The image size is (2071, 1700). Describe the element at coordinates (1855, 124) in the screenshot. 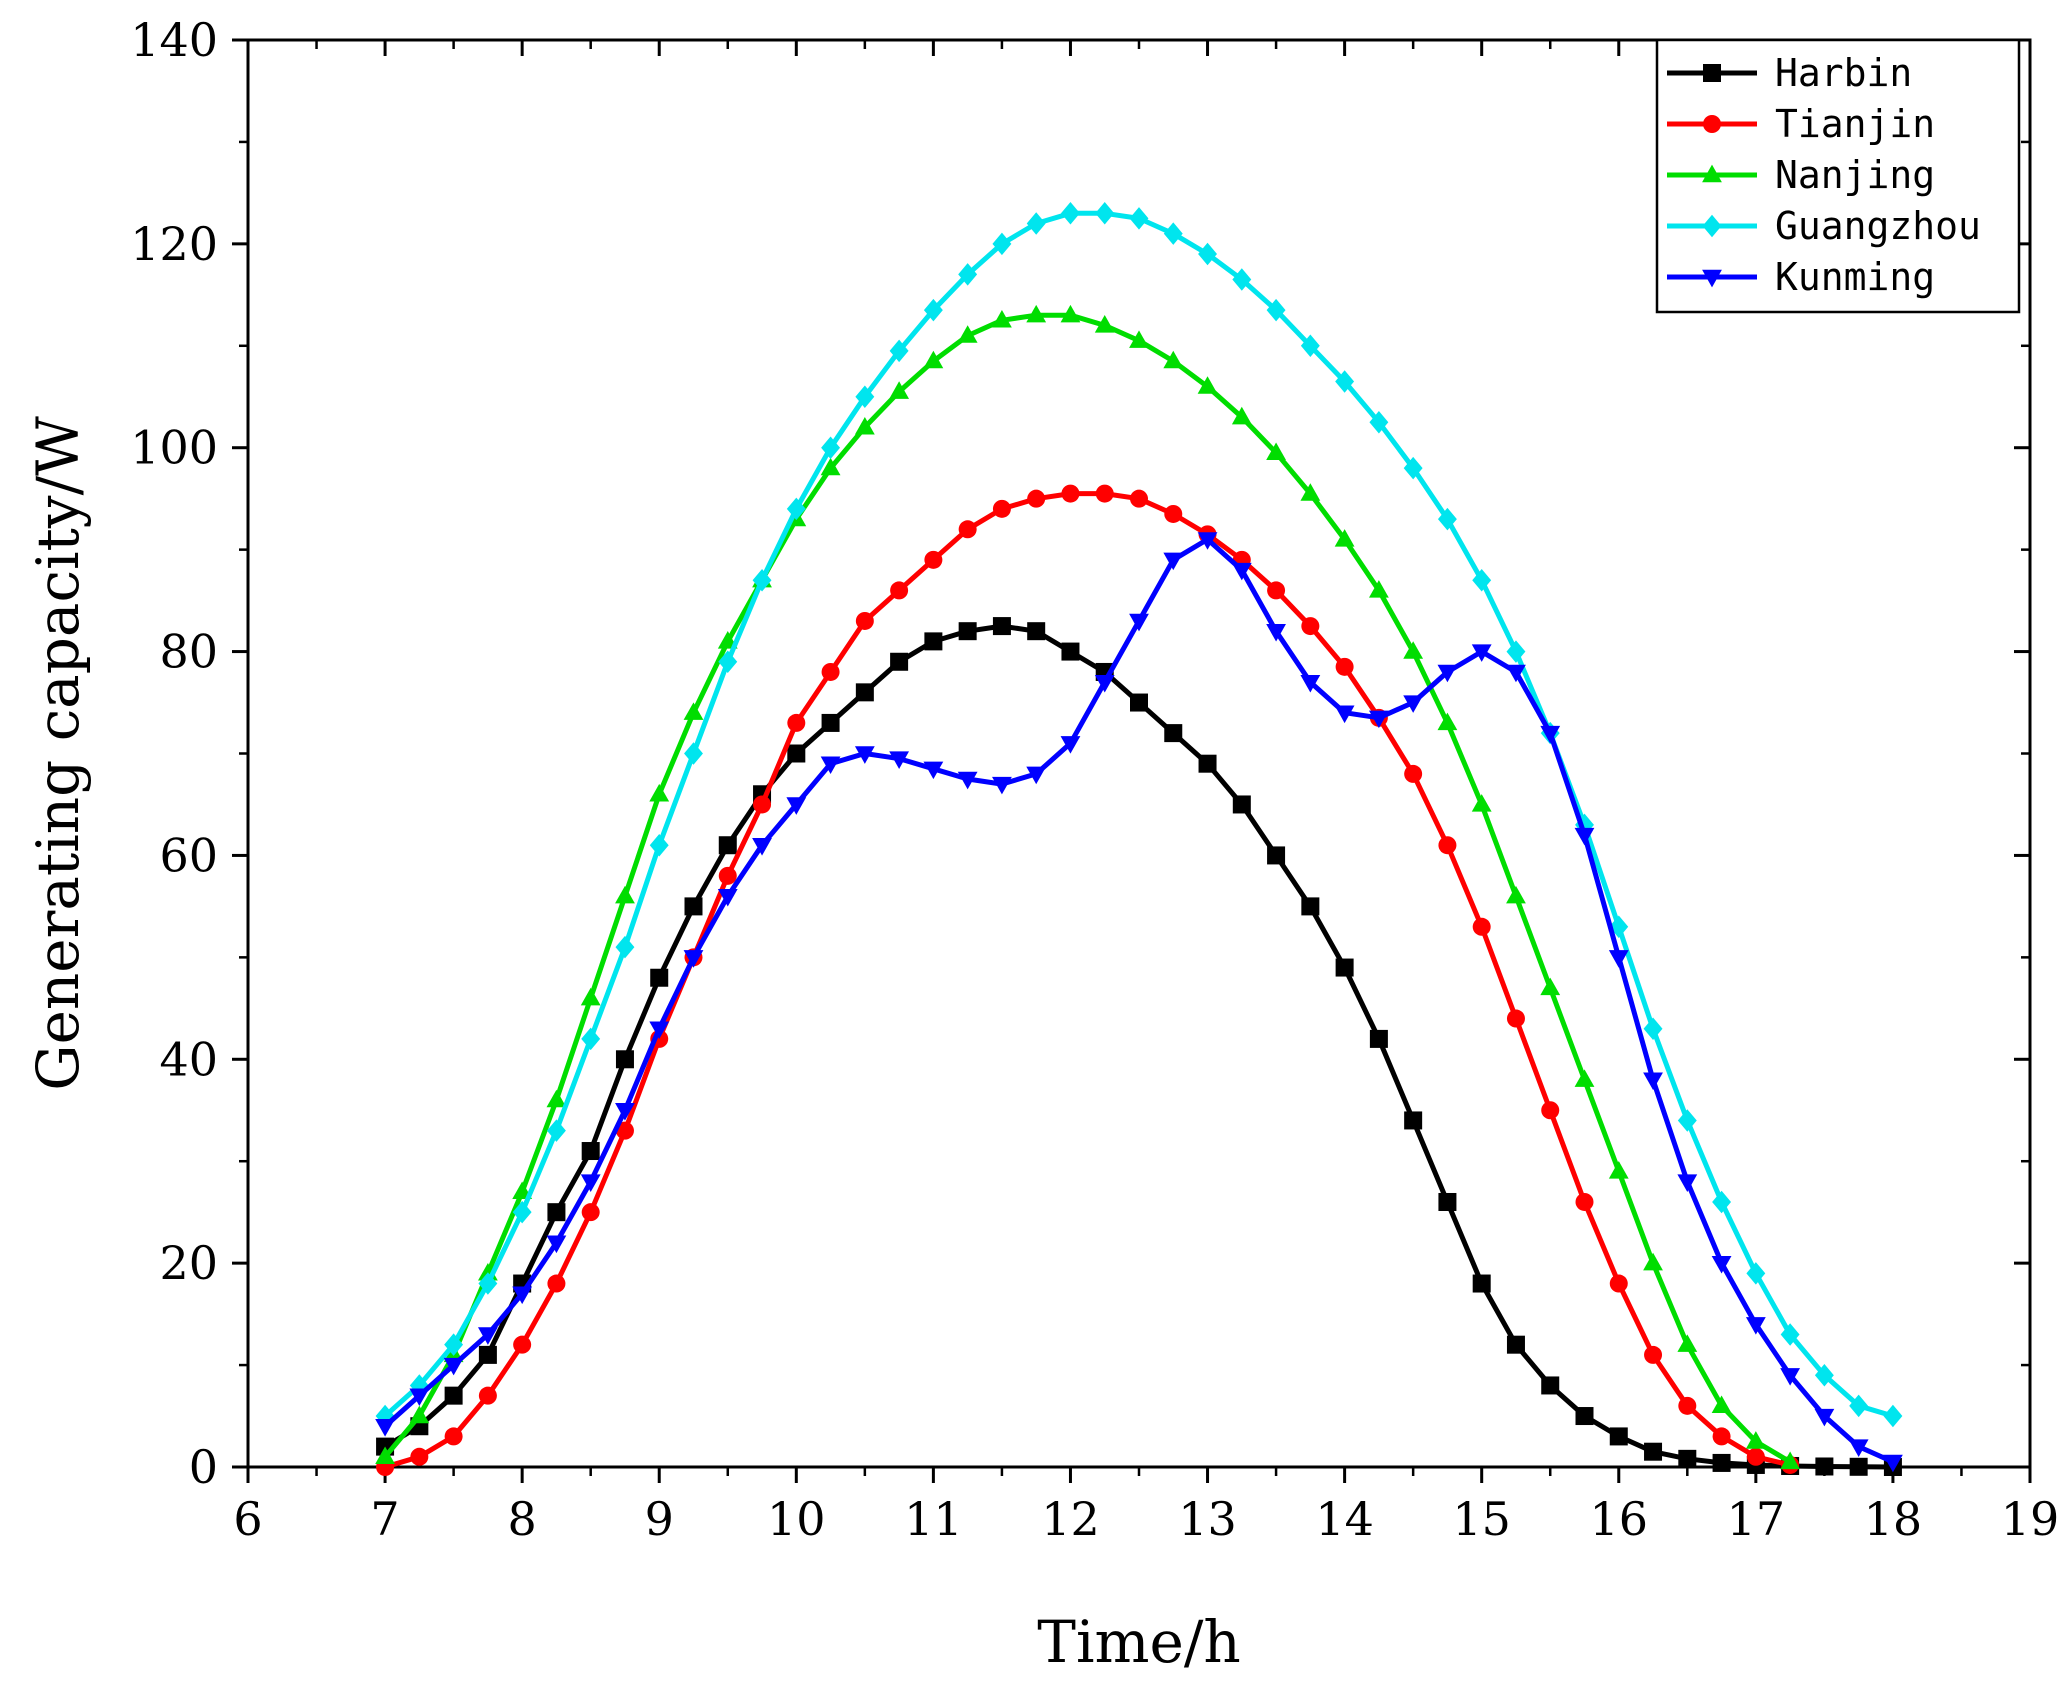

I see `legend-label-tianjin: Tianjin` at that location.